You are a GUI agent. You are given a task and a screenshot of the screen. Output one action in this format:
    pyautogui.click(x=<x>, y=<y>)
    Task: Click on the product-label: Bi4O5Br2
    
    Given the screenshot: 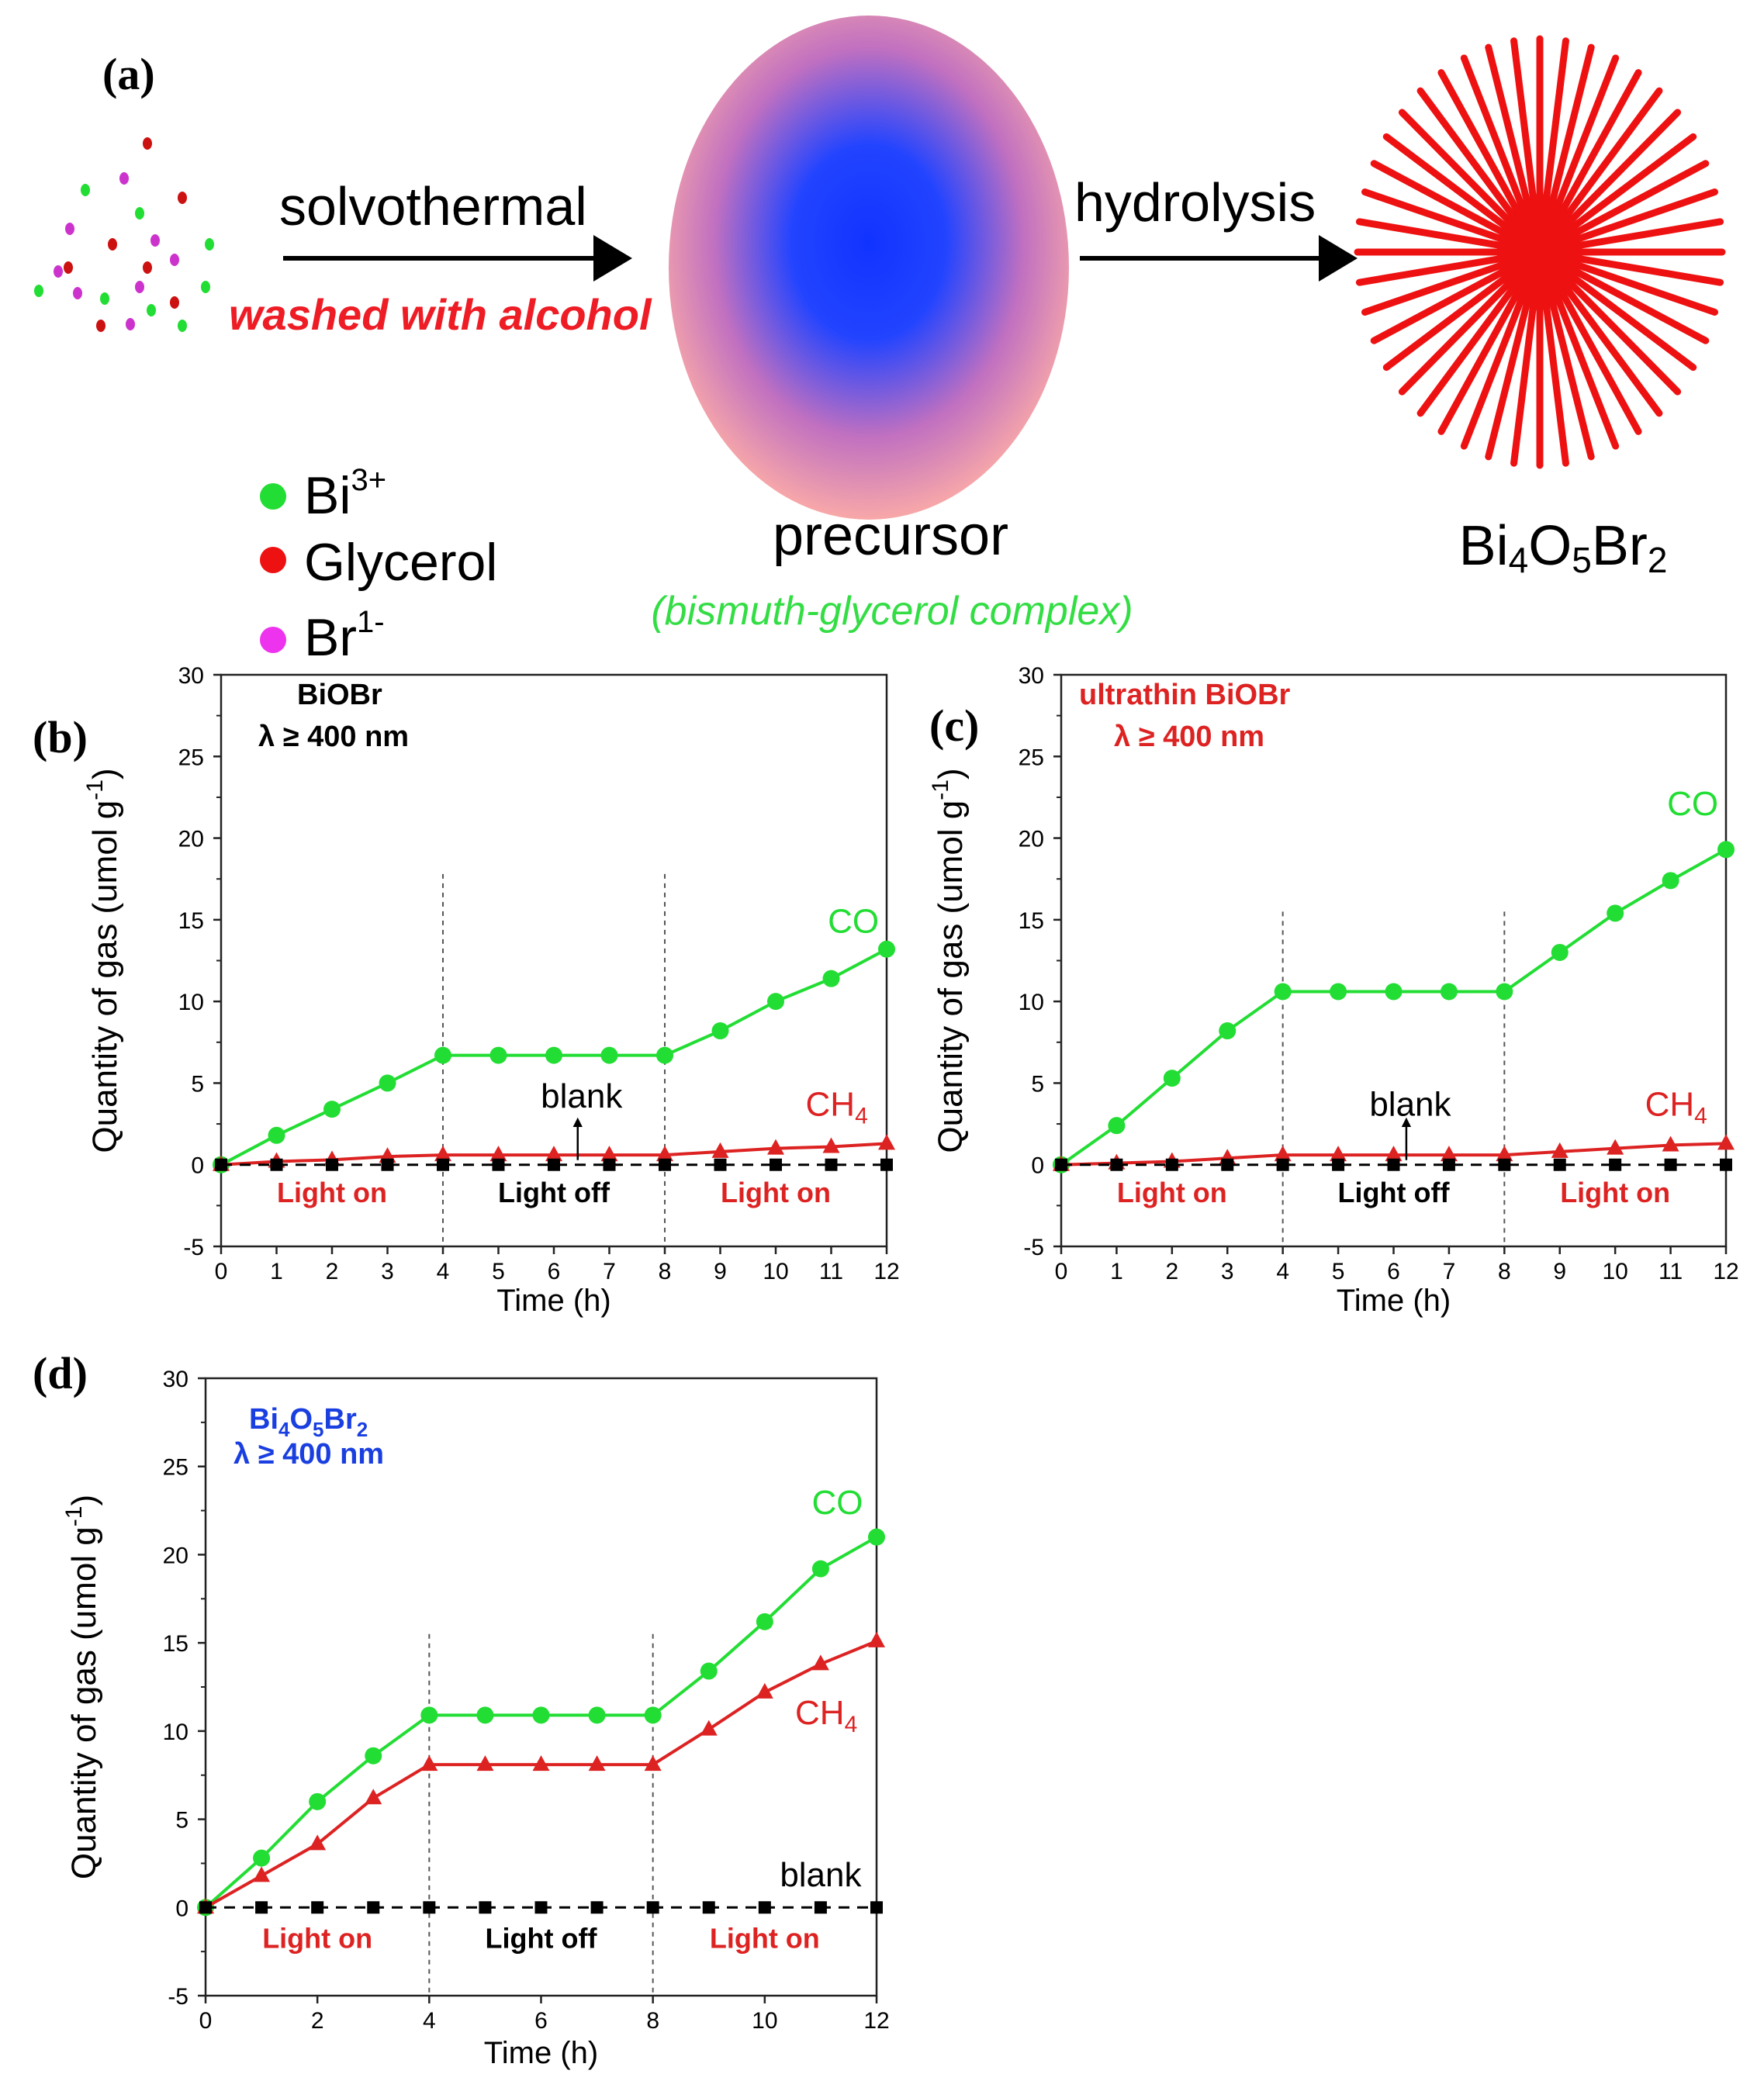 What is the action you would take?
    pyautogui.click(x=1563, y=547)
    